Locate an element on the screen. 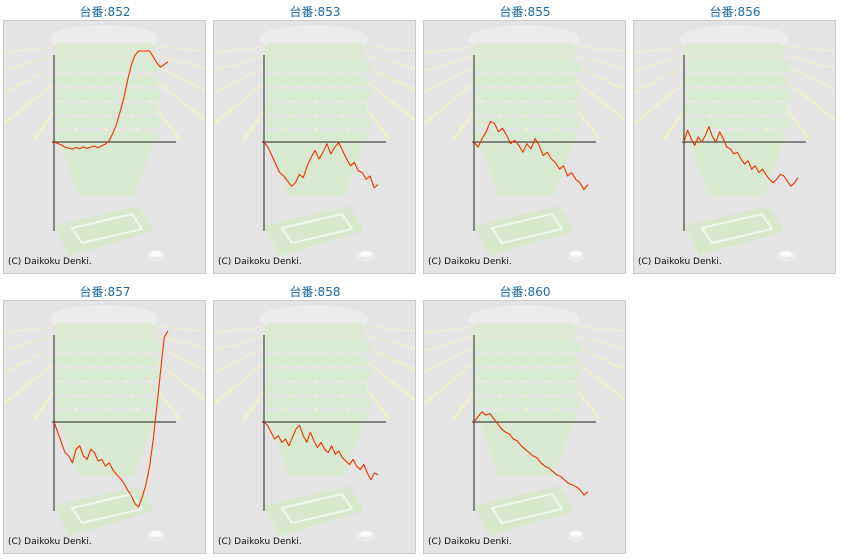 This screenshot has height=560, width=842. machine-cell-856: 台番:856 (C) Daikoku Denki. is located at coordinates (735, 140).